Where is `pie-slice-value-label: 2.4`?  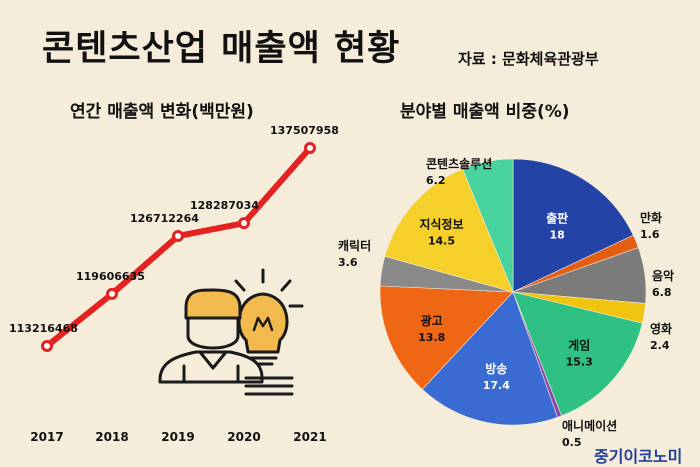
pie-slice-value-label: 2.4 is located at coordinates (660, 345).